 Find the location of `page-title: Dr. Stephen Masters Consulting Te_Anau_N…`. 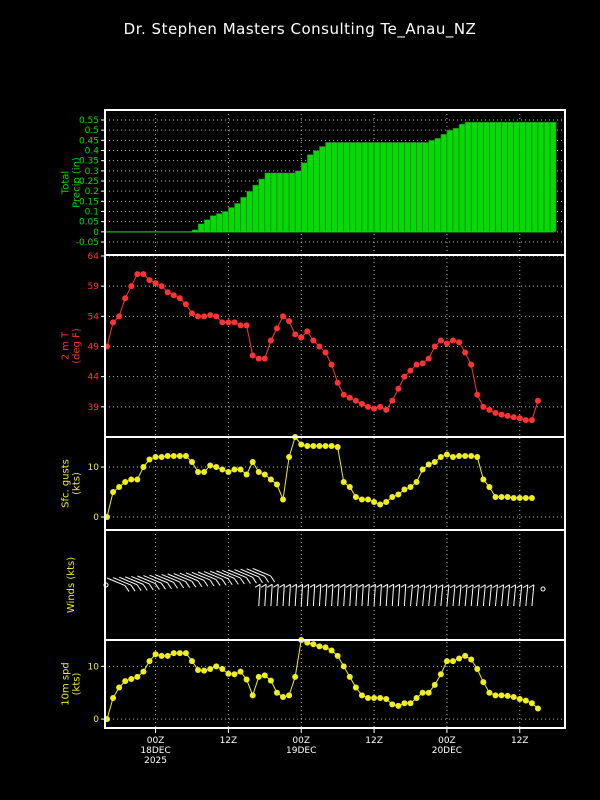

page-title: Dr. Stephen Masters Consulting Te_Anau_N… is located at coordinates (300, 29).